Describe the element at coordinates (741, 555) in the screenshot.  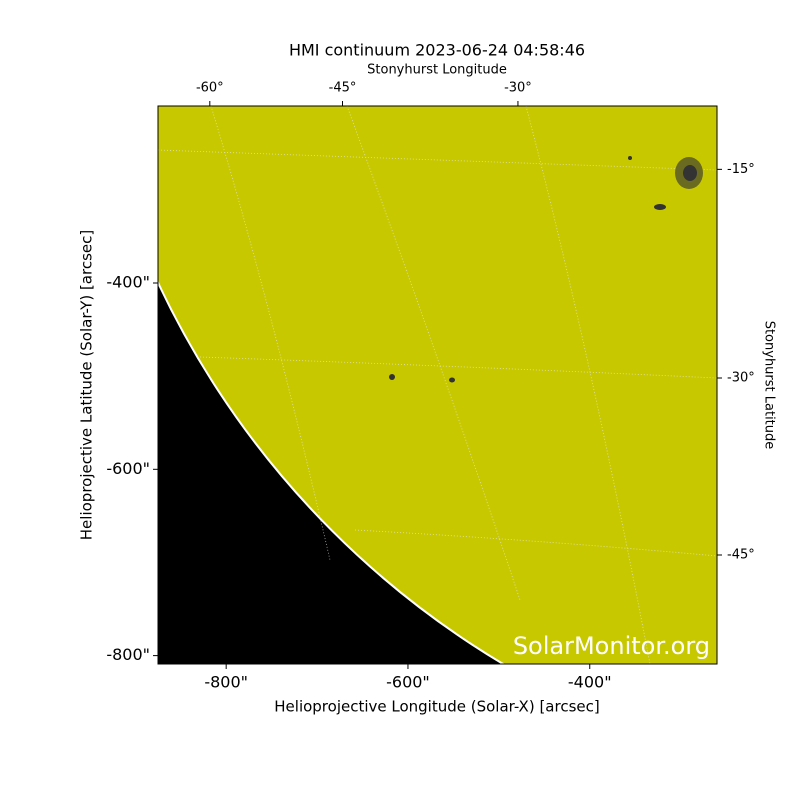
I see `y2-tick-label: -45°` at that location.